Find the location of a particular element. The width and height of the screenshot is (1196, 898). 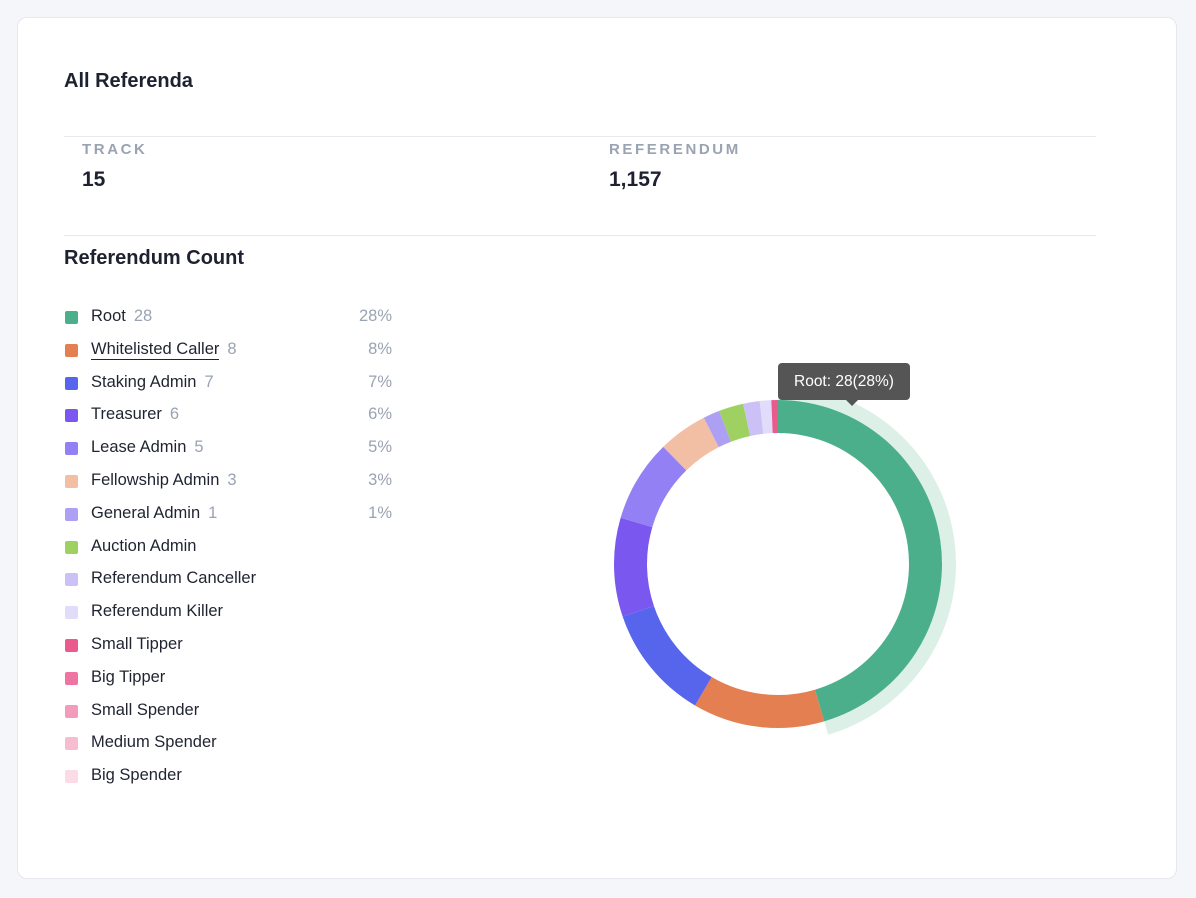

legend-text: Medium Spender is located at coordinates (154, 742).